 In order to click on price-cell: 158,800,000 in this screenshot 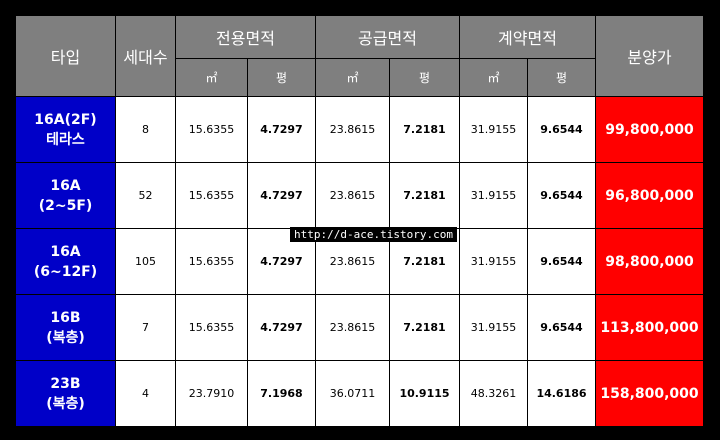, I will do `click(649, 393)`.